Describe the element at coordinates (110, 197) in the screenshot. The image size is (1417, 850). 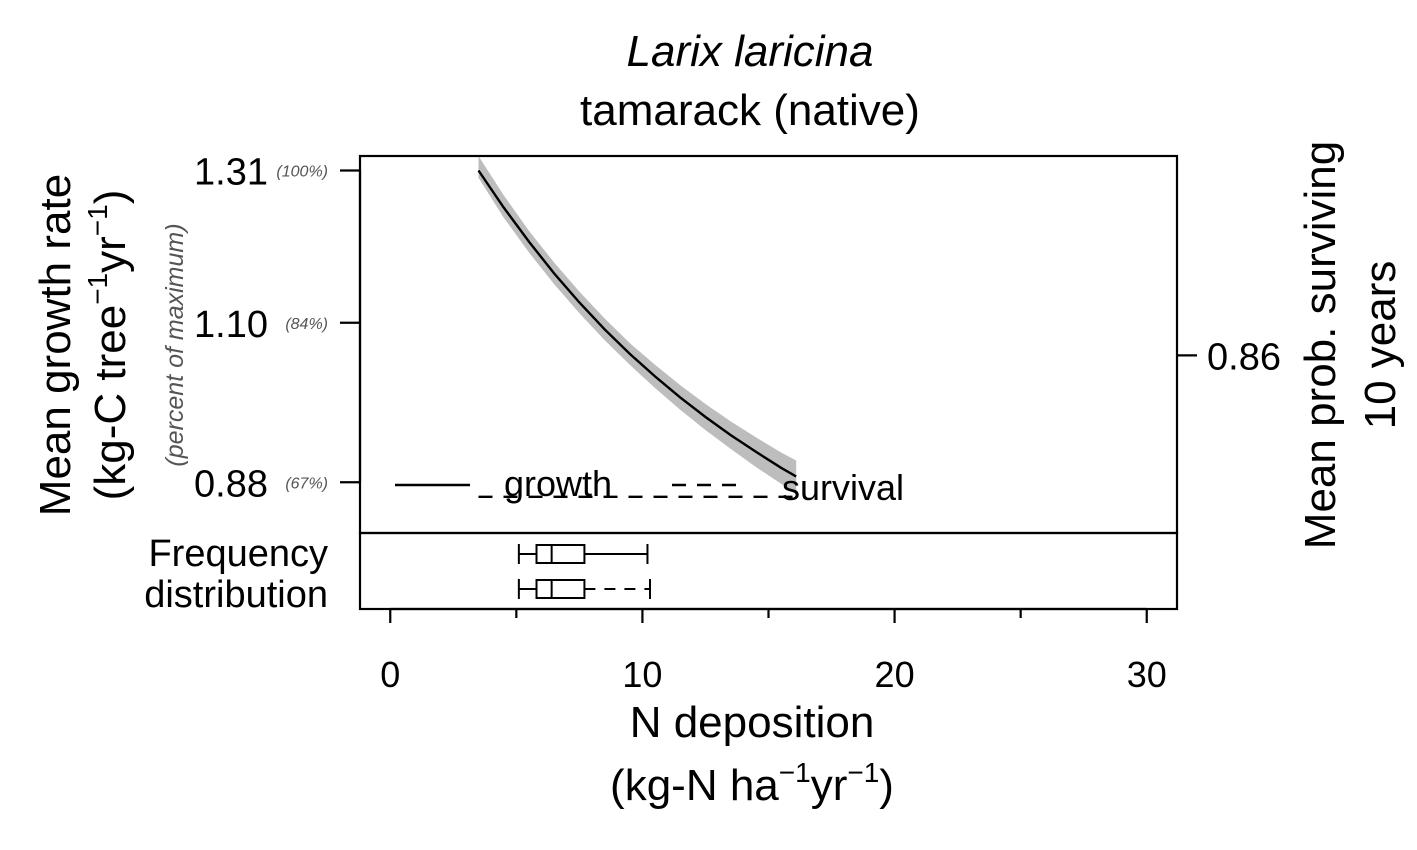
I see `y-units-suffix: )` at that location.